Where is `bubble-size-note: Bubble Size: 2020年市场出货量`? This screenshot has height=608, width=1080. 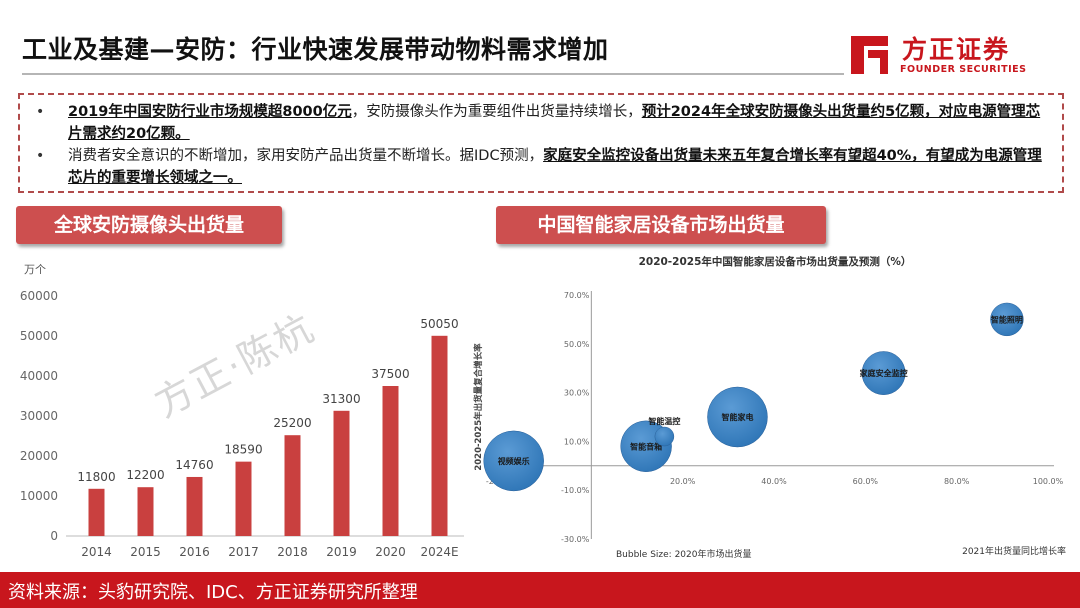
bubble-size-note: Bubble Size: 2020年市场出货量 is located at coordinates (683, 554).